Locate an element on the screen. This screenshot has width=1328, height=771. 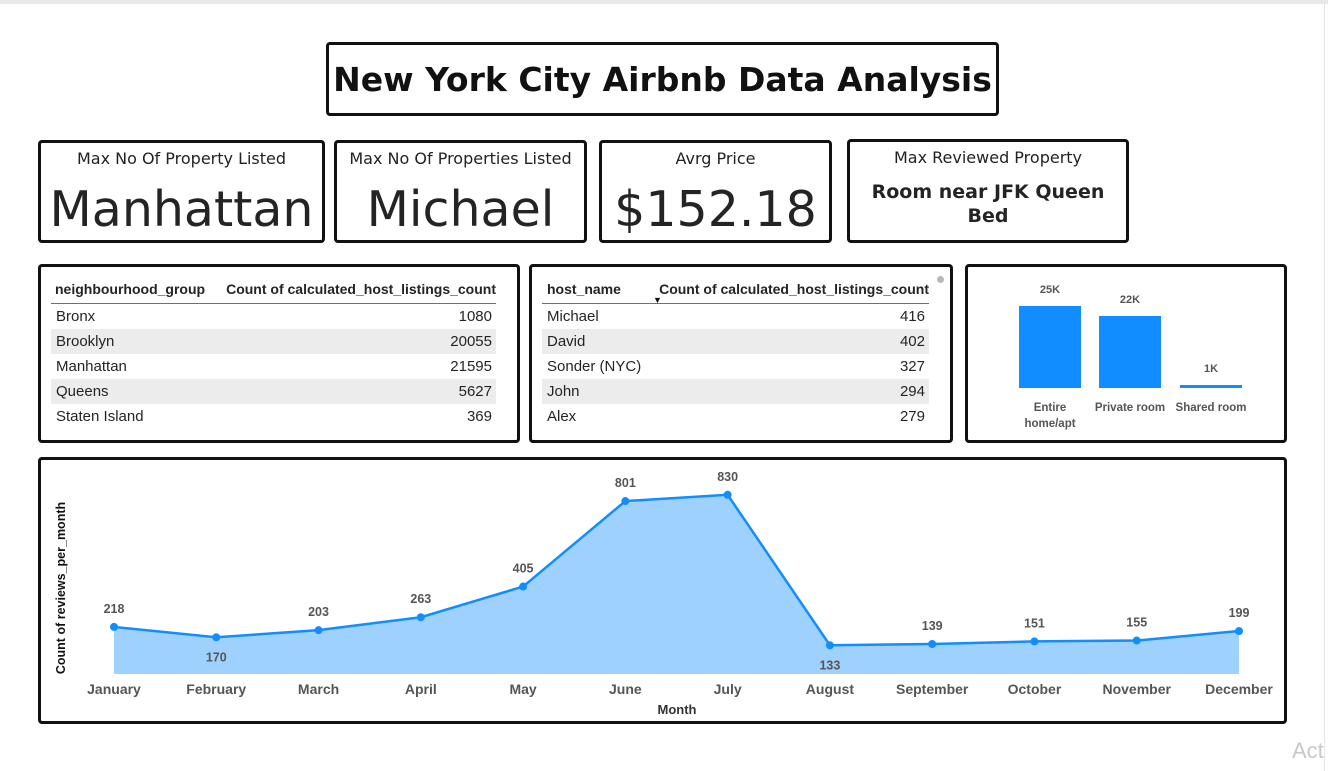
table-cell: 327 is located at coordinates (912, 366).